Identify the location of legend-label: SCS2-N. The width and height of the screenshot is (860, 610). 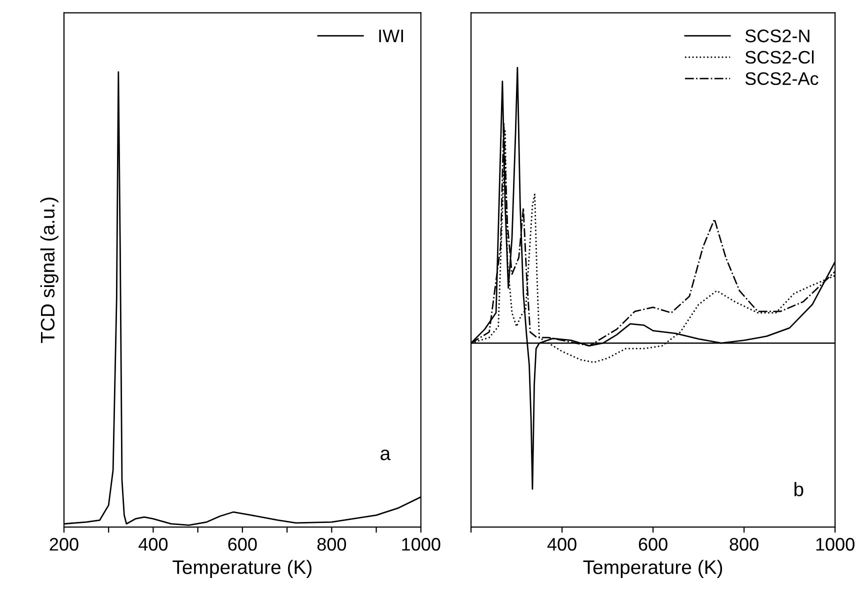
(777, 36).